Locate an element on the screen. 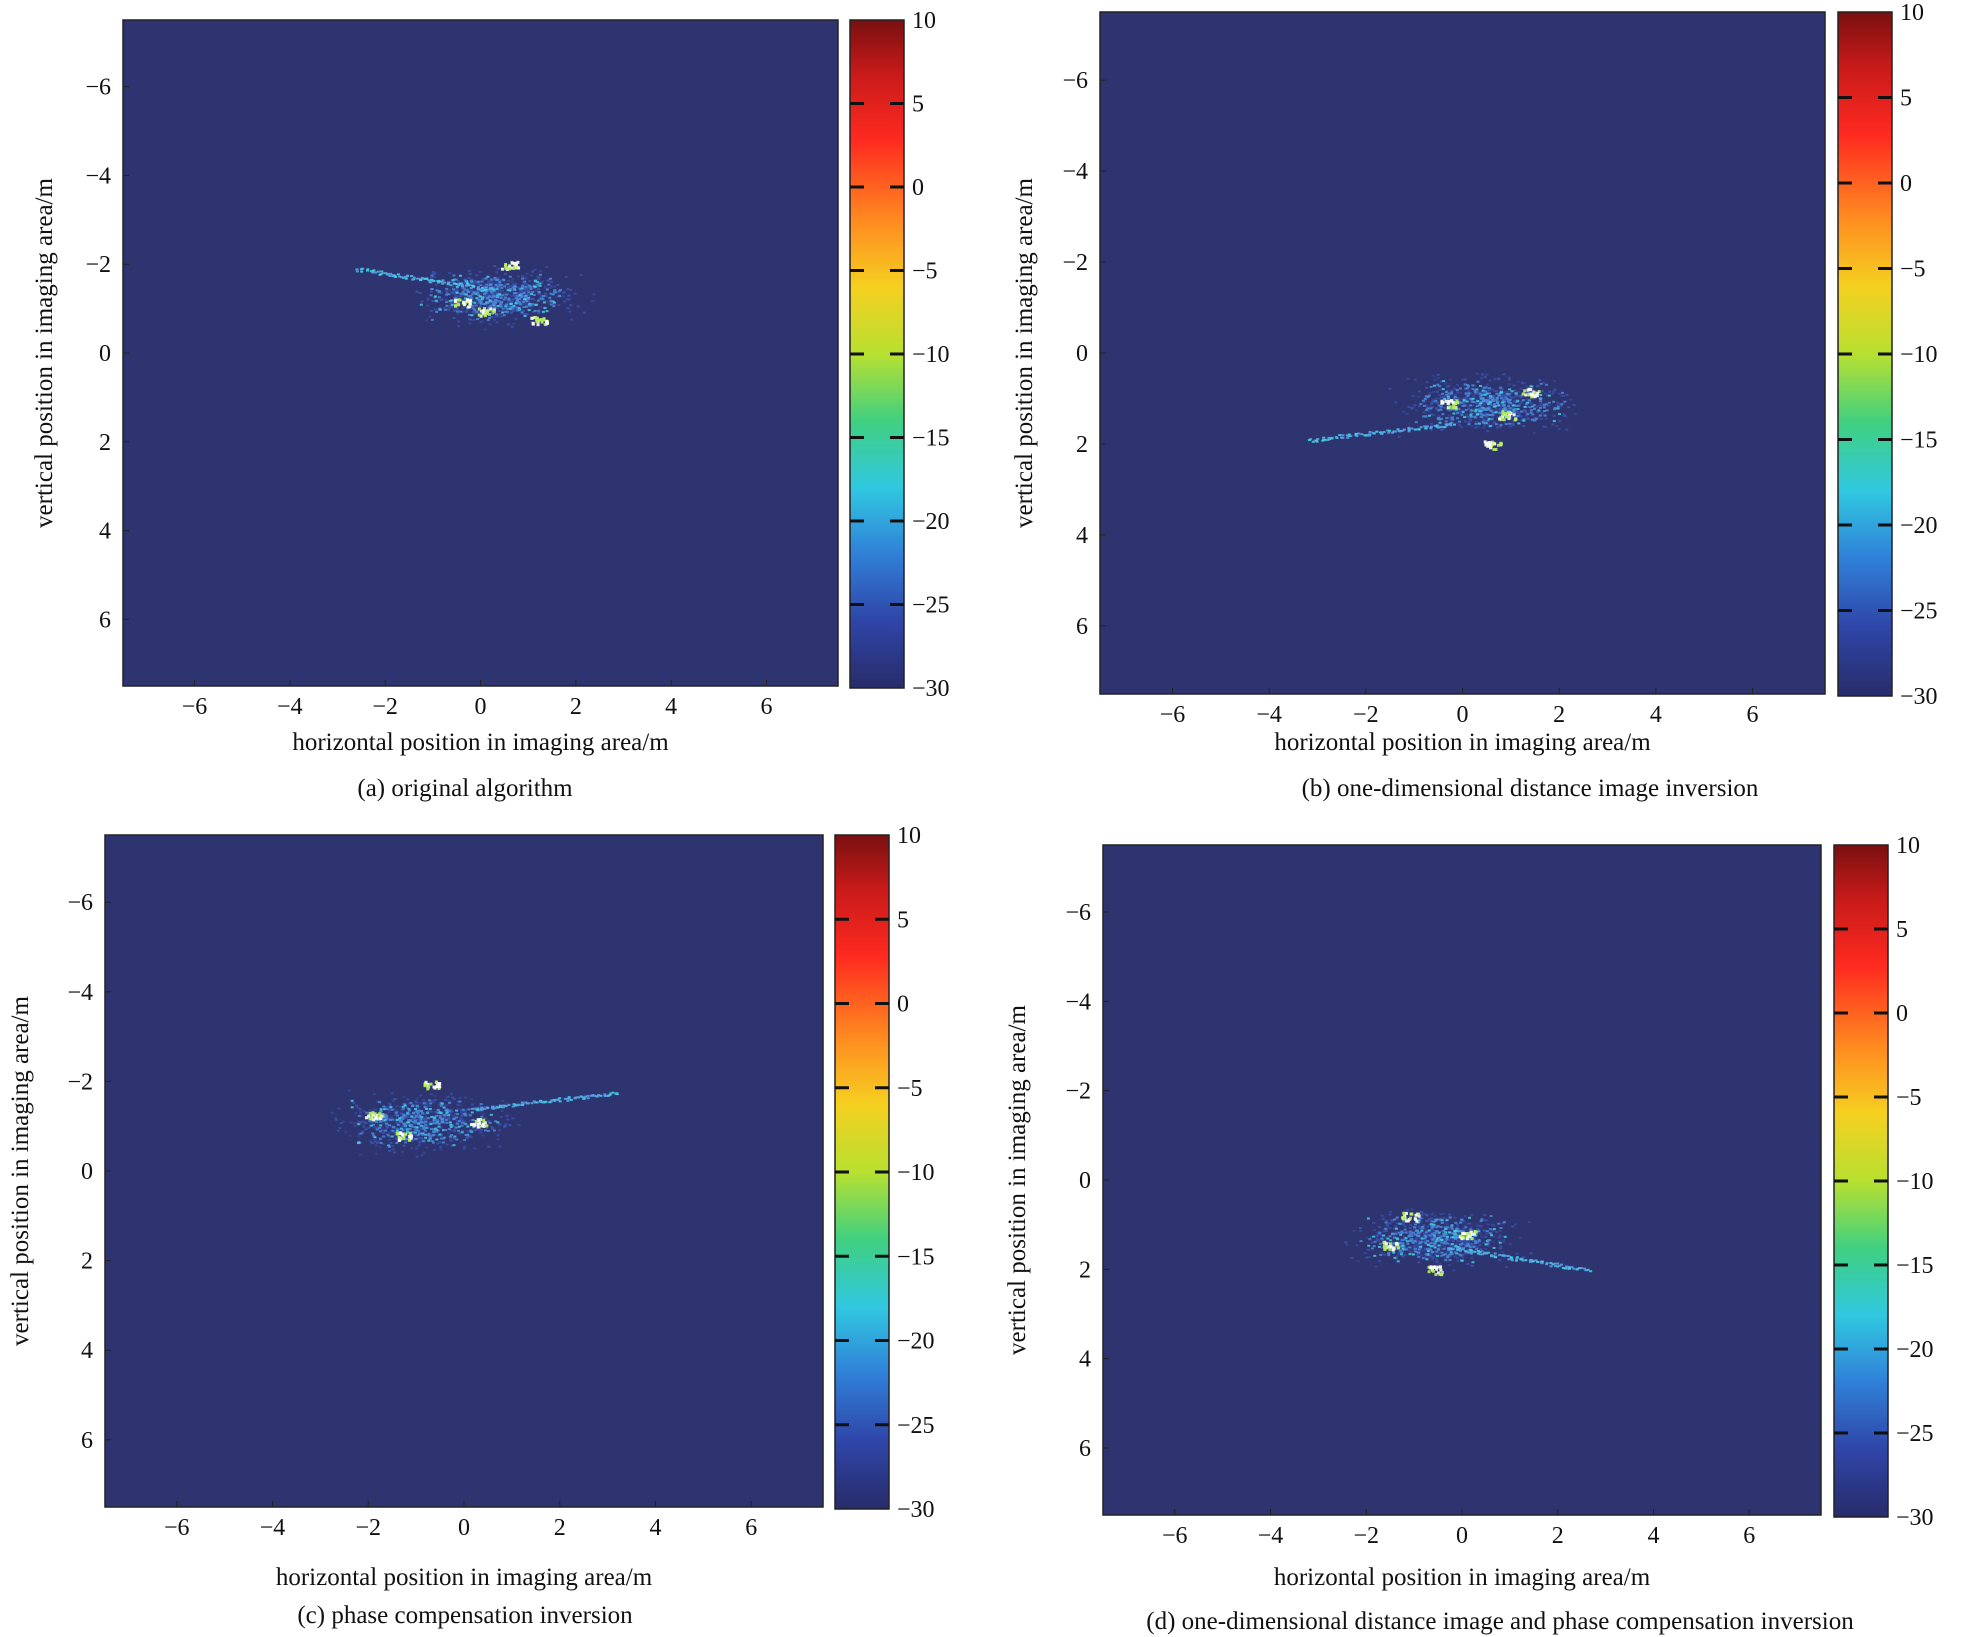  colorbar-tick-label: −25 is located at coordinates (916, 1426).